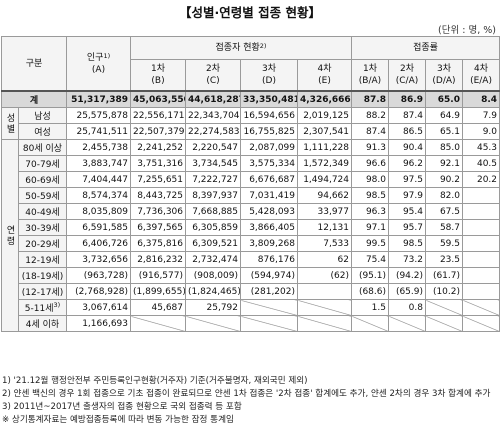 This screenshot has width=500, height=431. I want to click on data-cell: 3,732,656, so click(98, 259).